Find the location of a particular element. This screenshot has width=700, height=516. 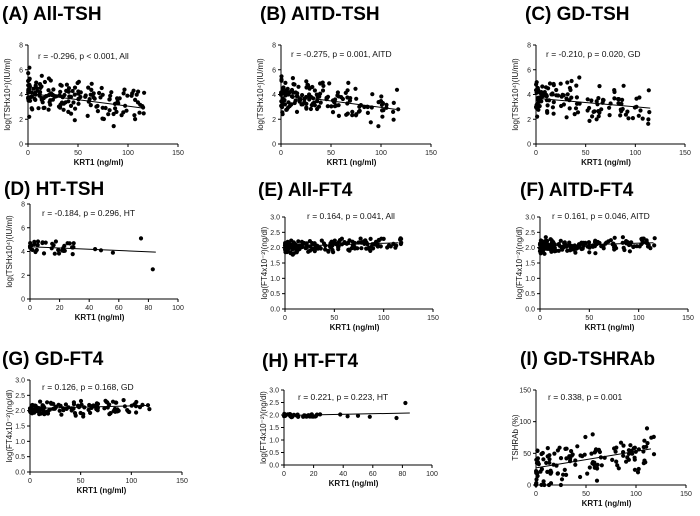

x-tick-label: 20 is located at coordinates (314, 474).